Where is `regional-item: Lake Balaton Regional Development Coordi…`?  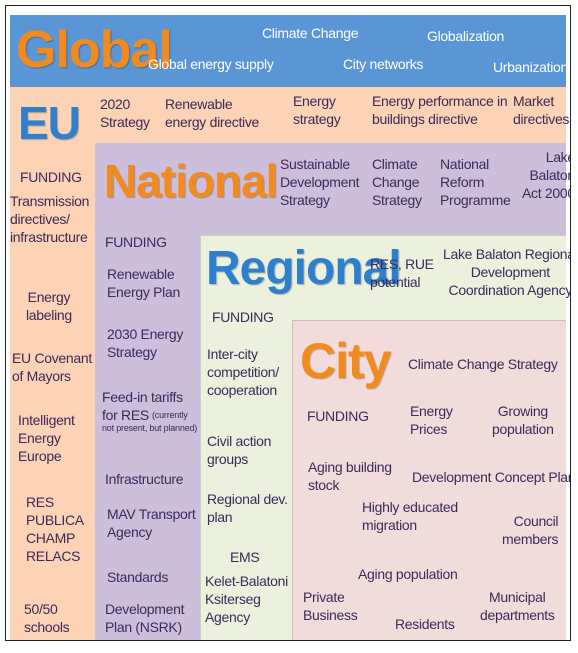 regional-item: Lake Balaton Regional Development Coordi… is located at coordinates (507, 272).